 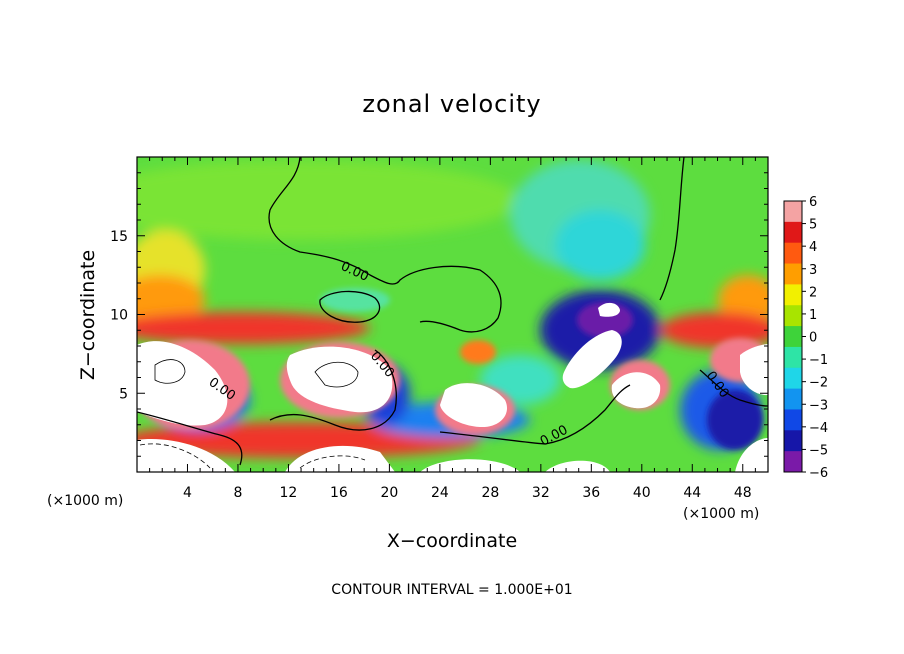 What do you see at coordinates (818, 450) in the screenshot?
I see `colorbar-label: −5` at bounding box center [818, 450].